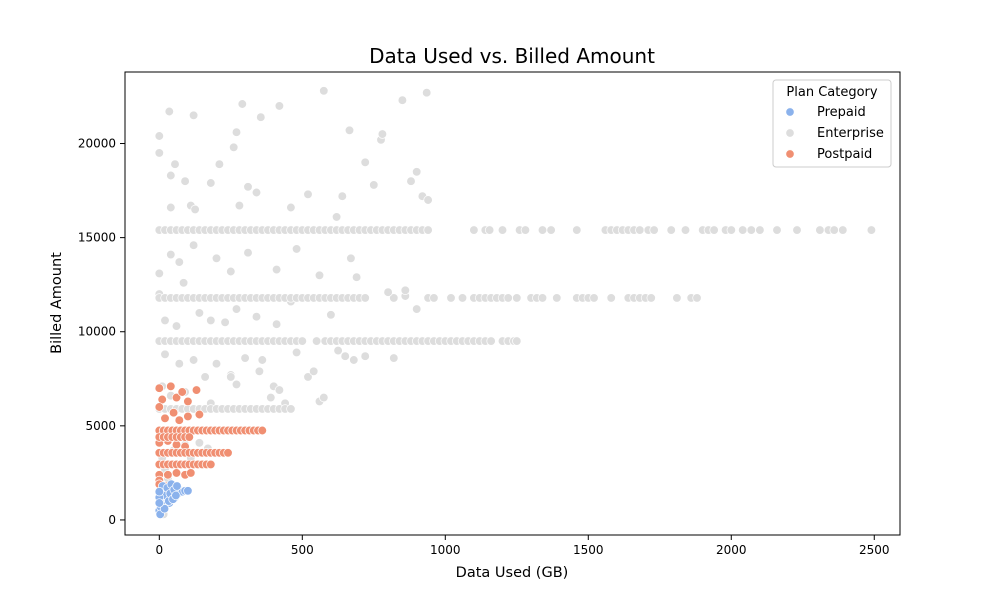 The width and height of the screenshot is (1000, 600). I want to click on x-tick-label: 2500, so click(874, 550).